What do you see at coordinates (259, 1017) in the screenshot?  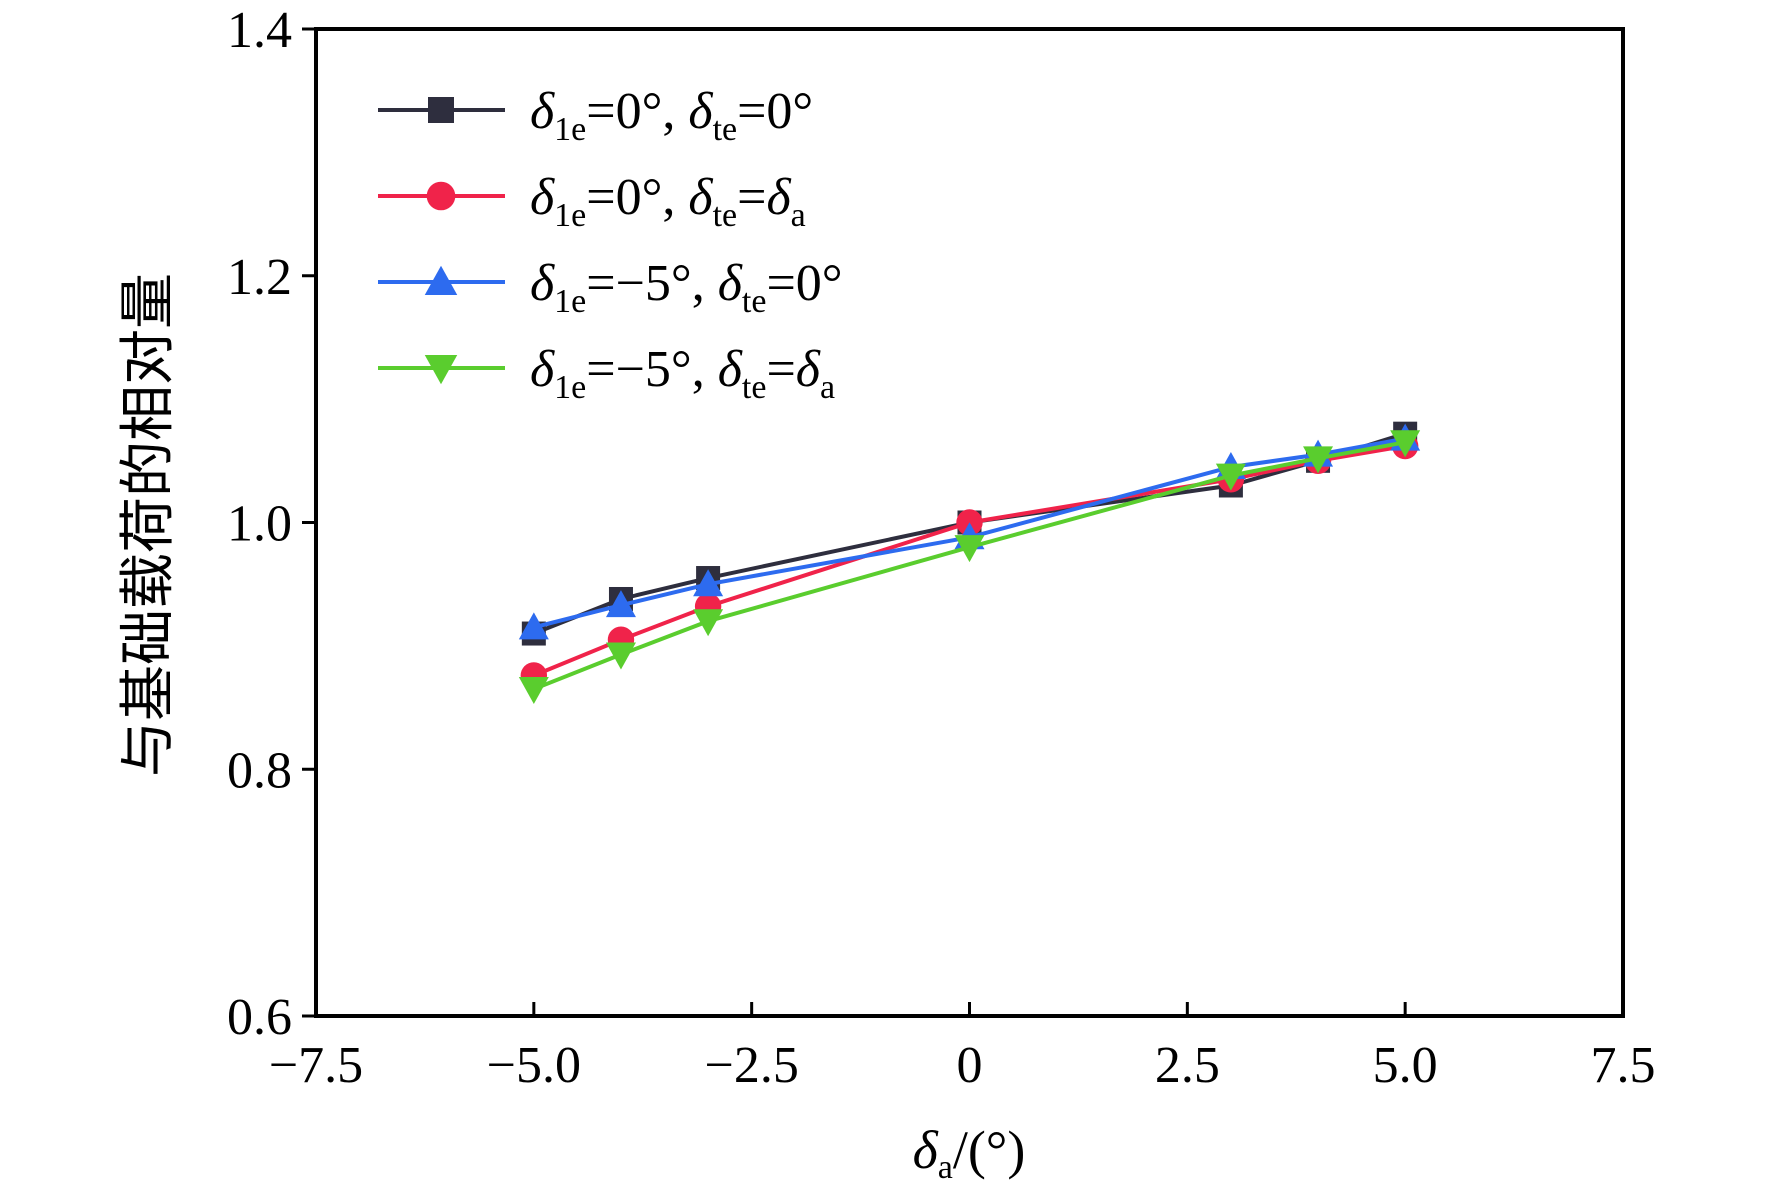 I see `y-tick-label: 0.6` at bounding box center [259, 1017].